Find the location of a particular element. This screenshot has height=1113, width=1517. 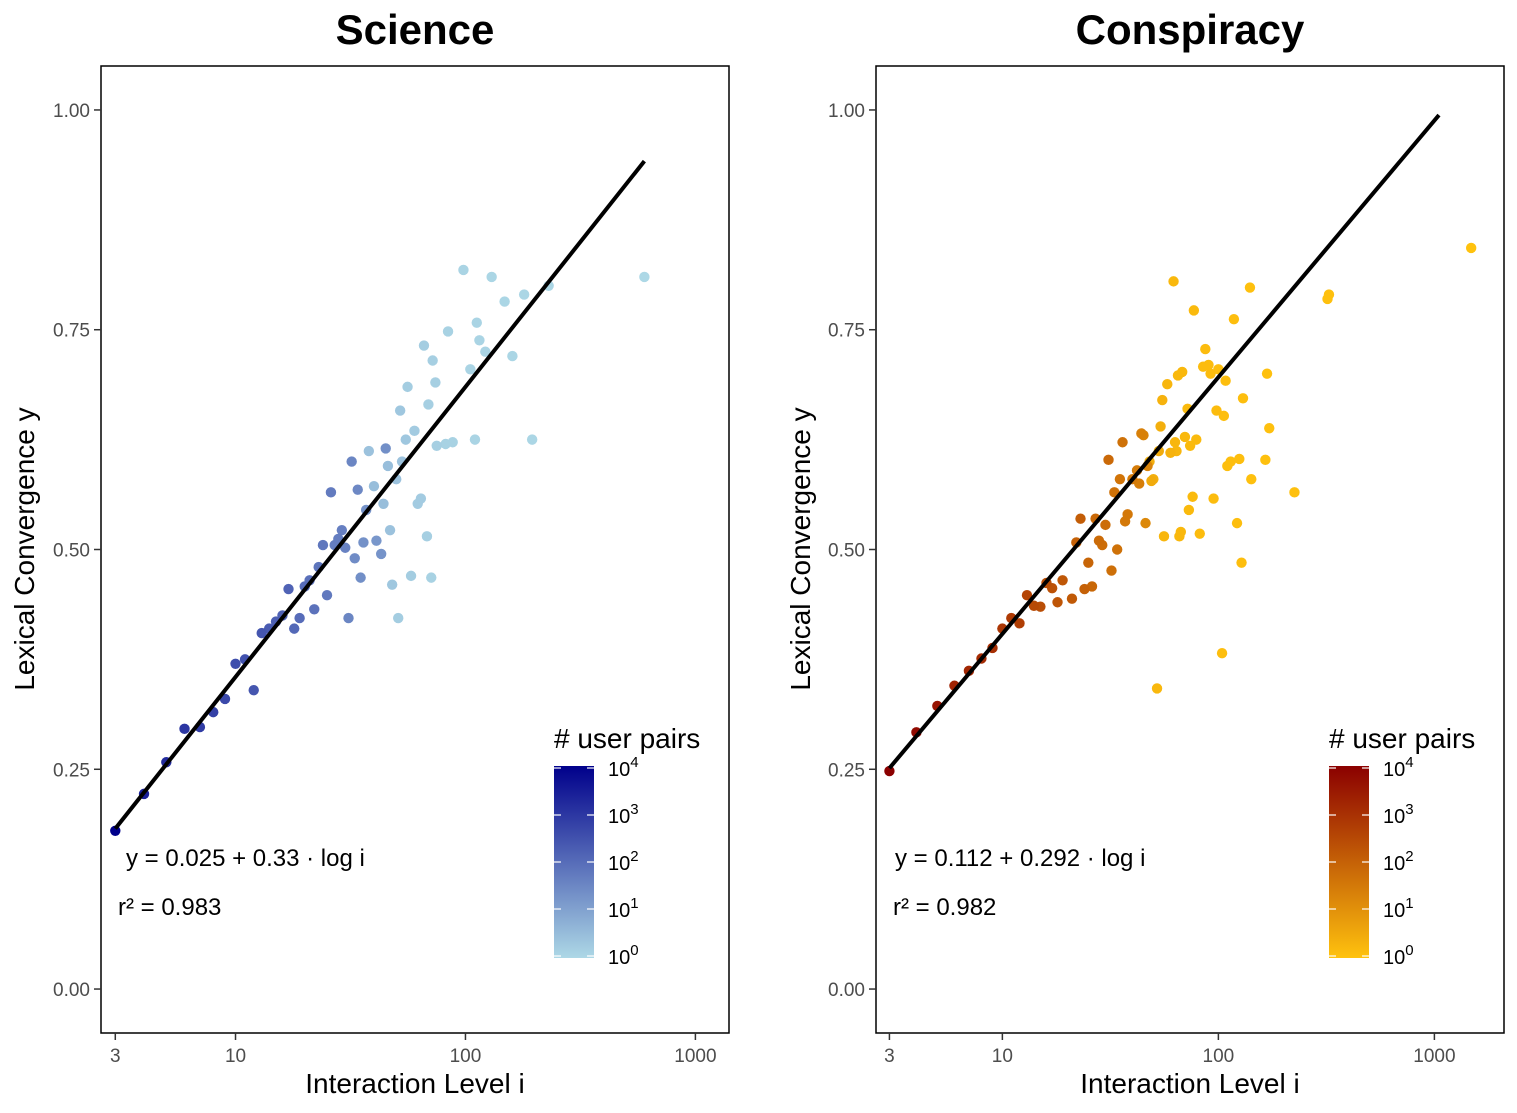

x-tick-label: 100 is located at coordinates (1219, 1056).